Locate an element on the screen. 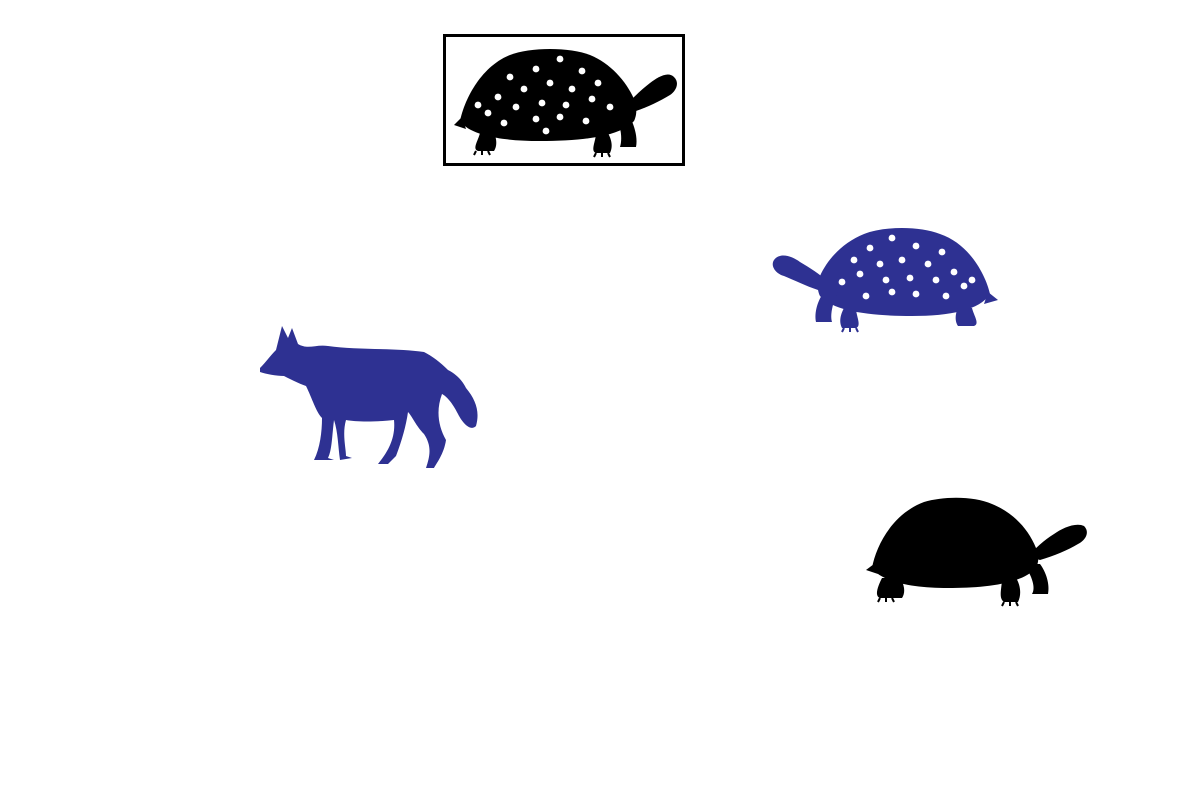 The height and width of the screenshot is (800, 1200). target-card is located at coordinates (564, 100).